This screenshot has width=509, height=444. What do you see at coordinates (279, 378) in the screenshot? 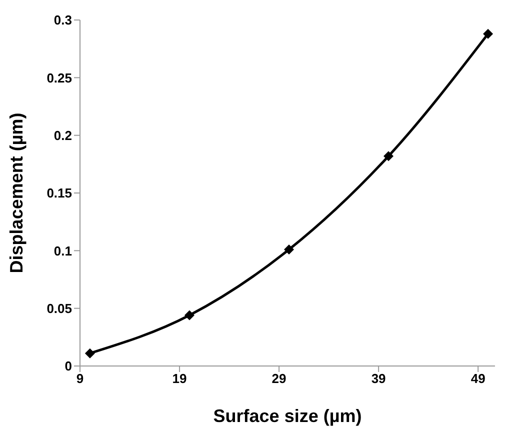
I see `x-tick-label: 29` at bounding box center [279, 378].